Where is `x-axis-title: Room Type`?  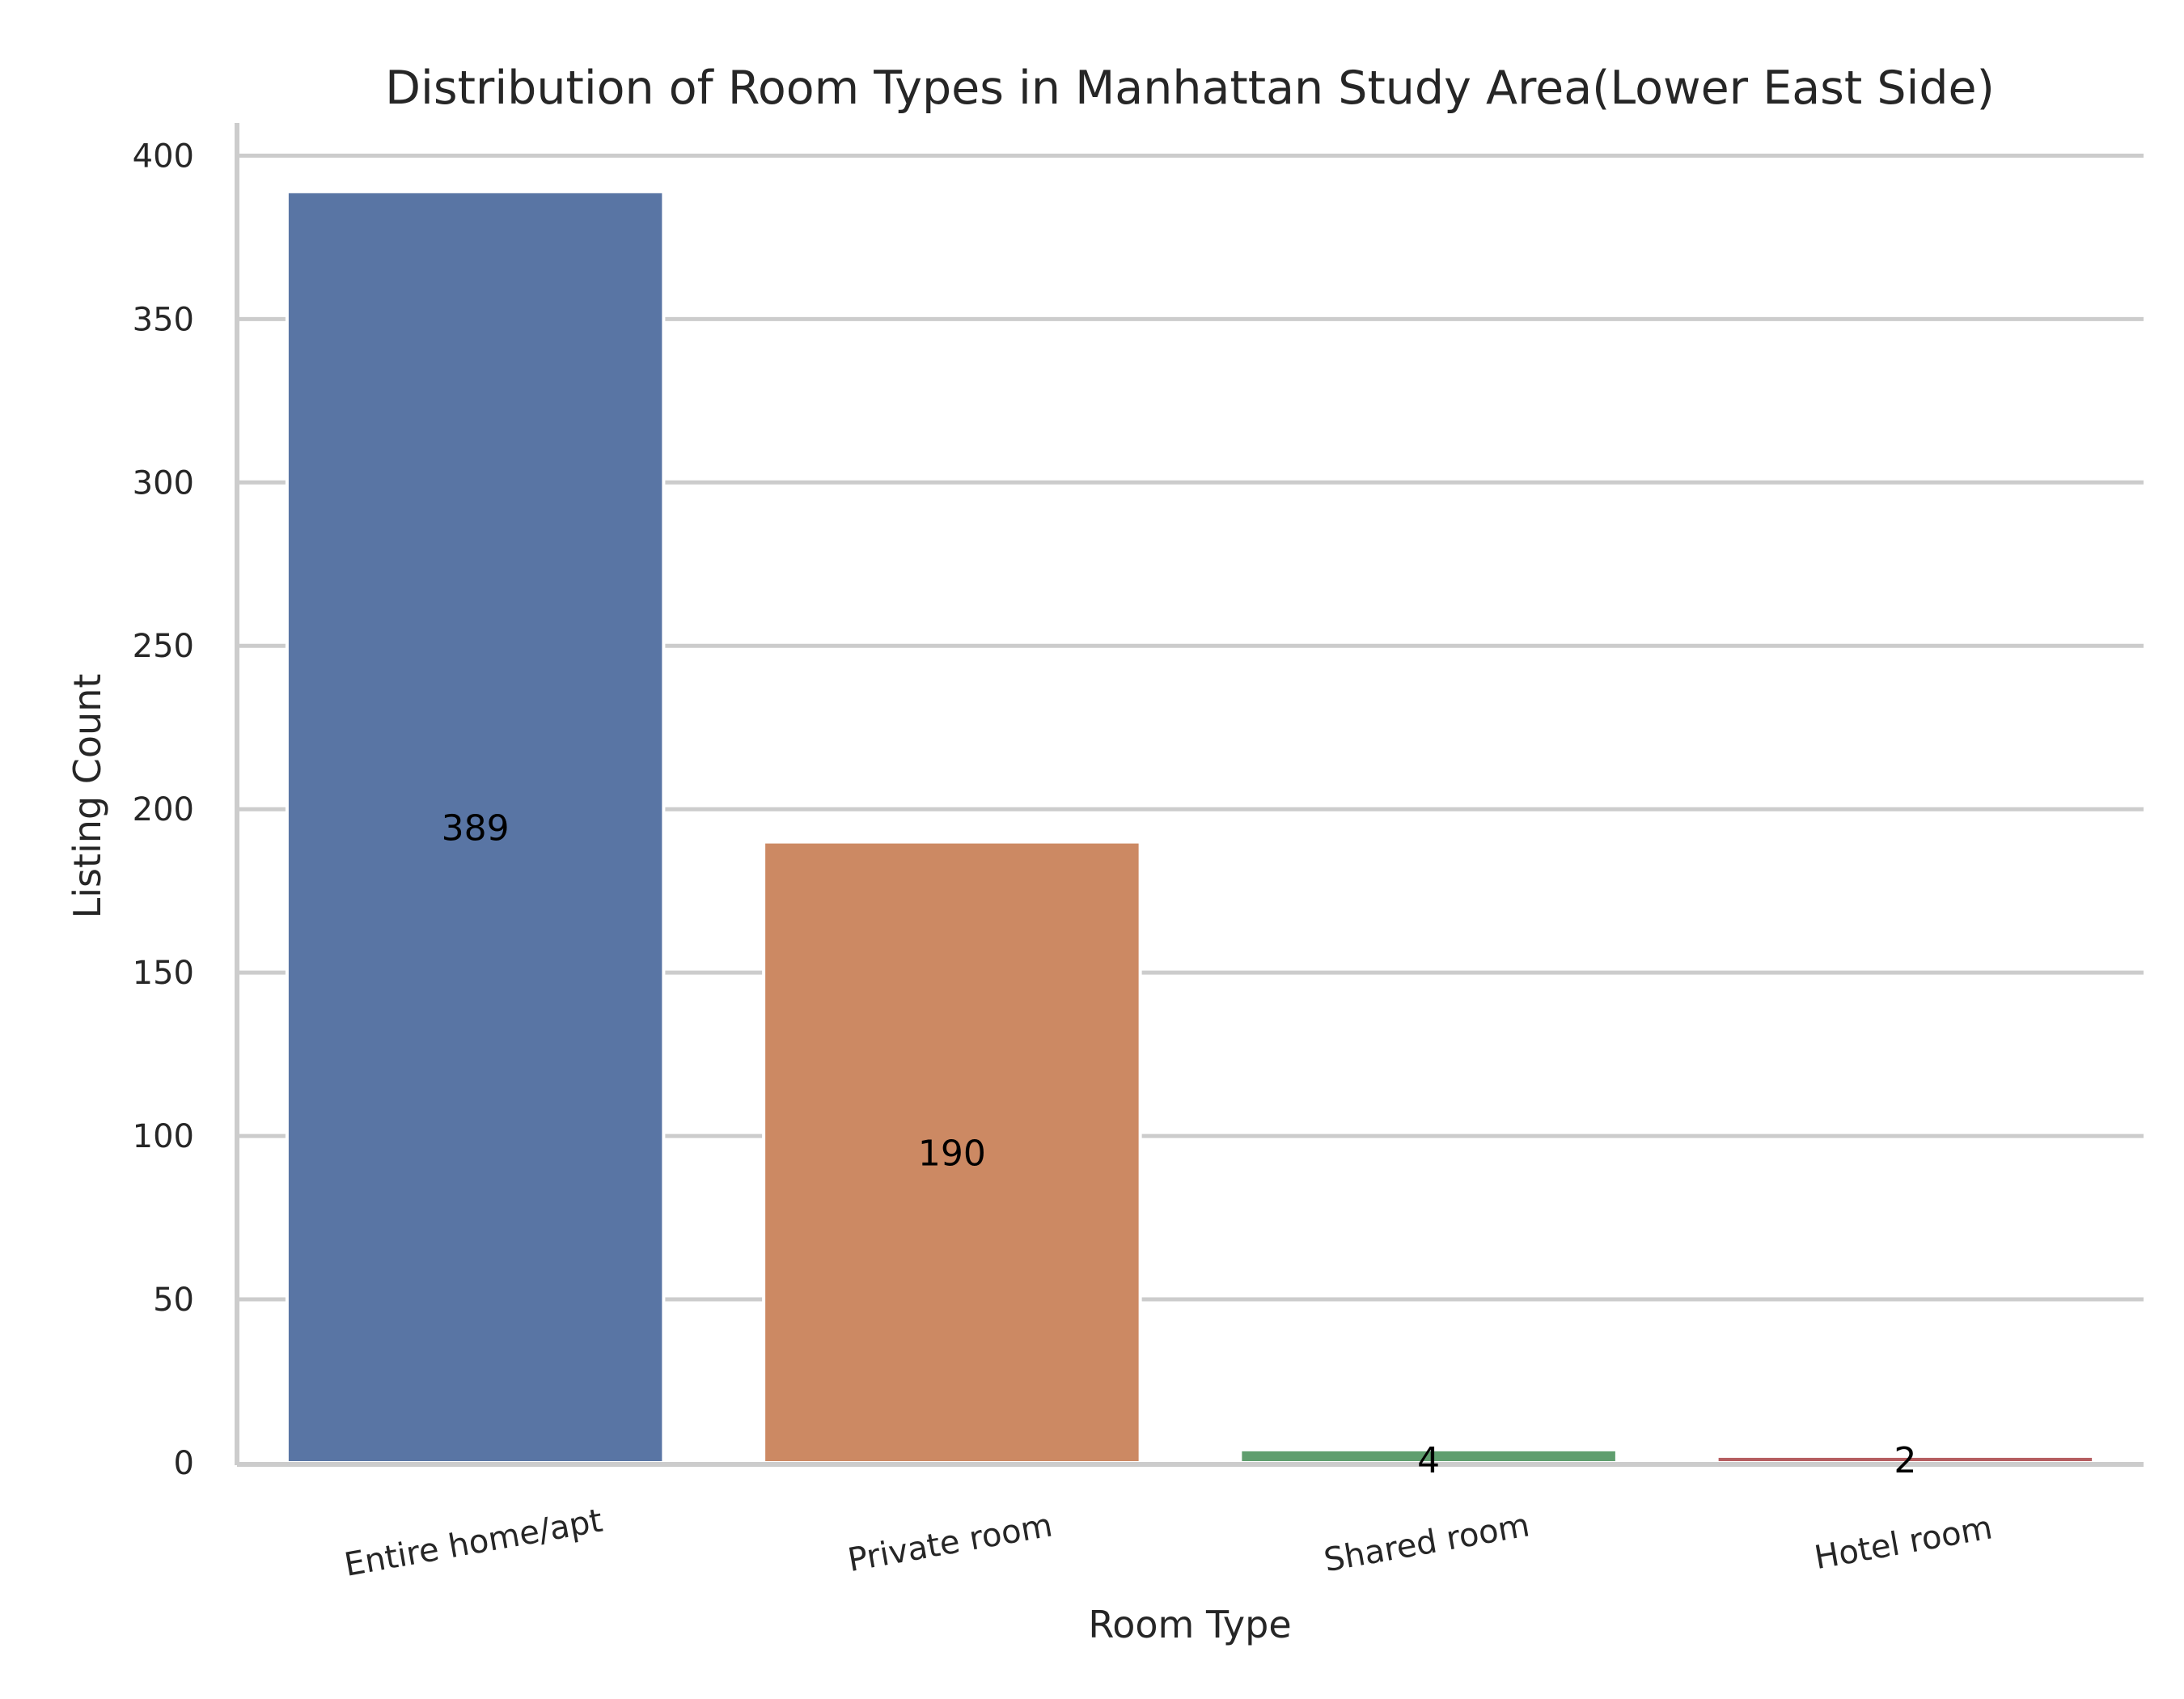
x-axis-title: Room Type is located at coordinates (1190, 1624).